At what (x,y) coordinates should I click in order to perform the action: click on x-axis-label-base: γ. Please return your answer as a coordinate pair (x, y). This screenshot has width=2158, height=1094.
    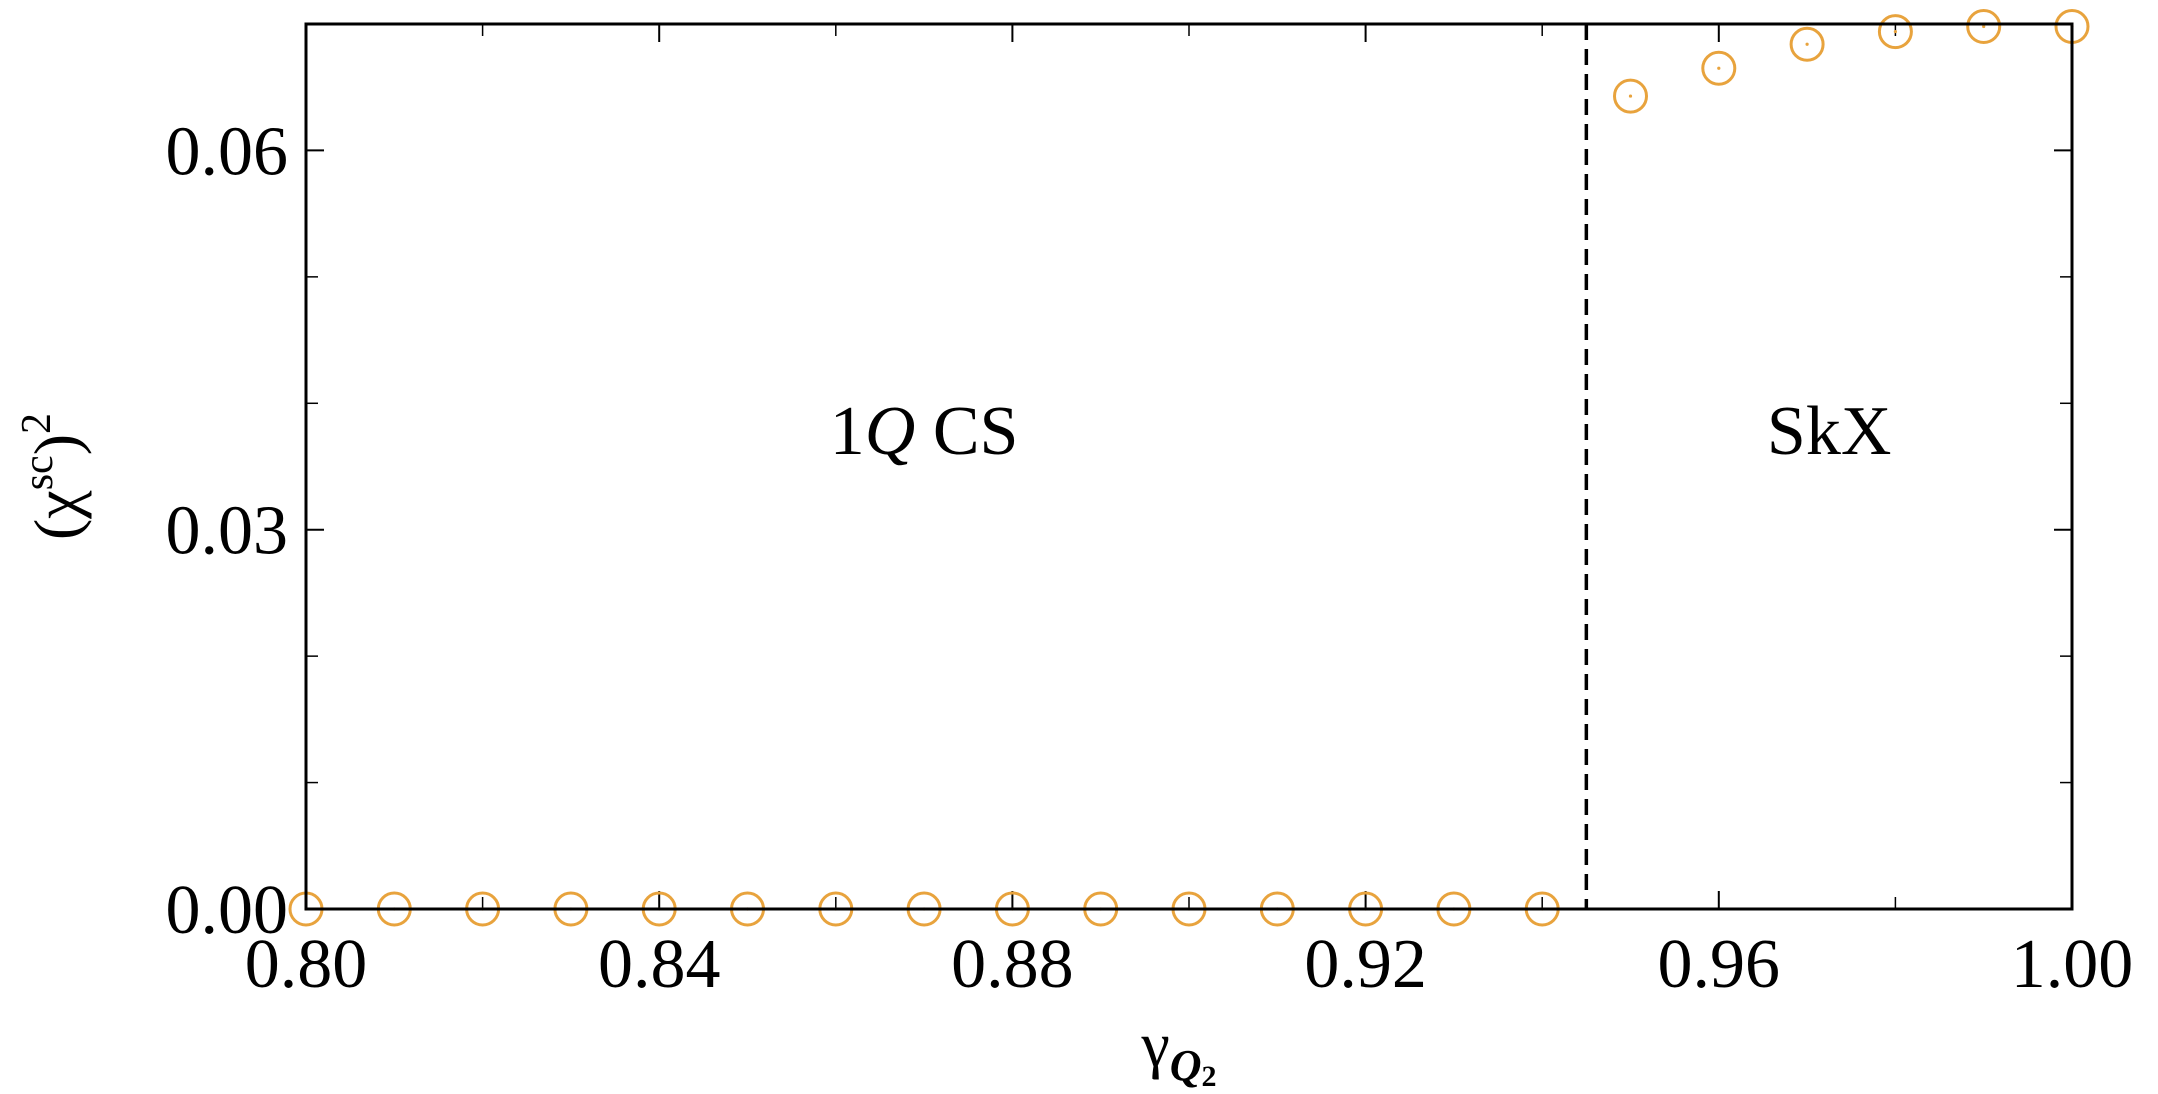
    Looking at the image, I should click on (1154, 1044).